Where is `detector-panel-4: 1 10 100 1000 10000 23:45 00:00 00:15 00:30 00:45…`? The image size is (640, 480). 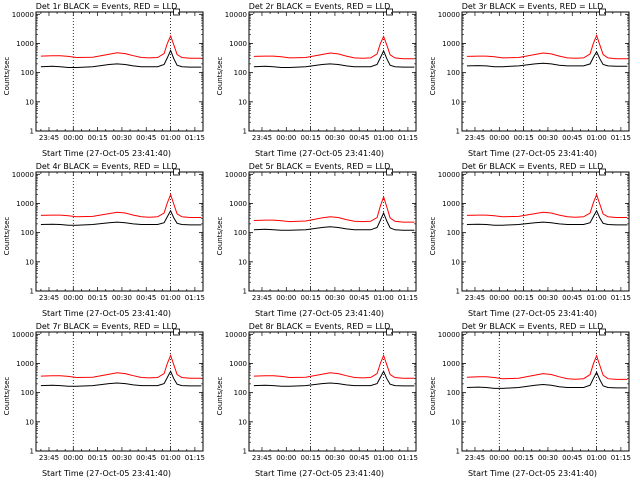
detector-panel-4: 1 10 100 1000 10000 23:45 00:00 00:15 00:30 00:45… is located at coordinates (106, 240).